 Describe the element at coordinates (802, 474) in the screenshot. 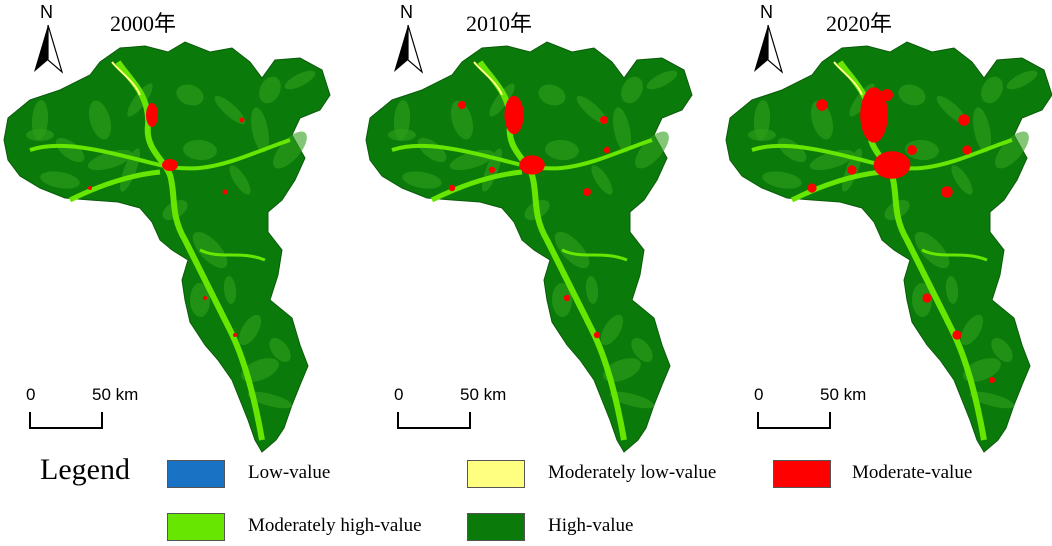

I see `legend-swatch-moderate-value` at that location.